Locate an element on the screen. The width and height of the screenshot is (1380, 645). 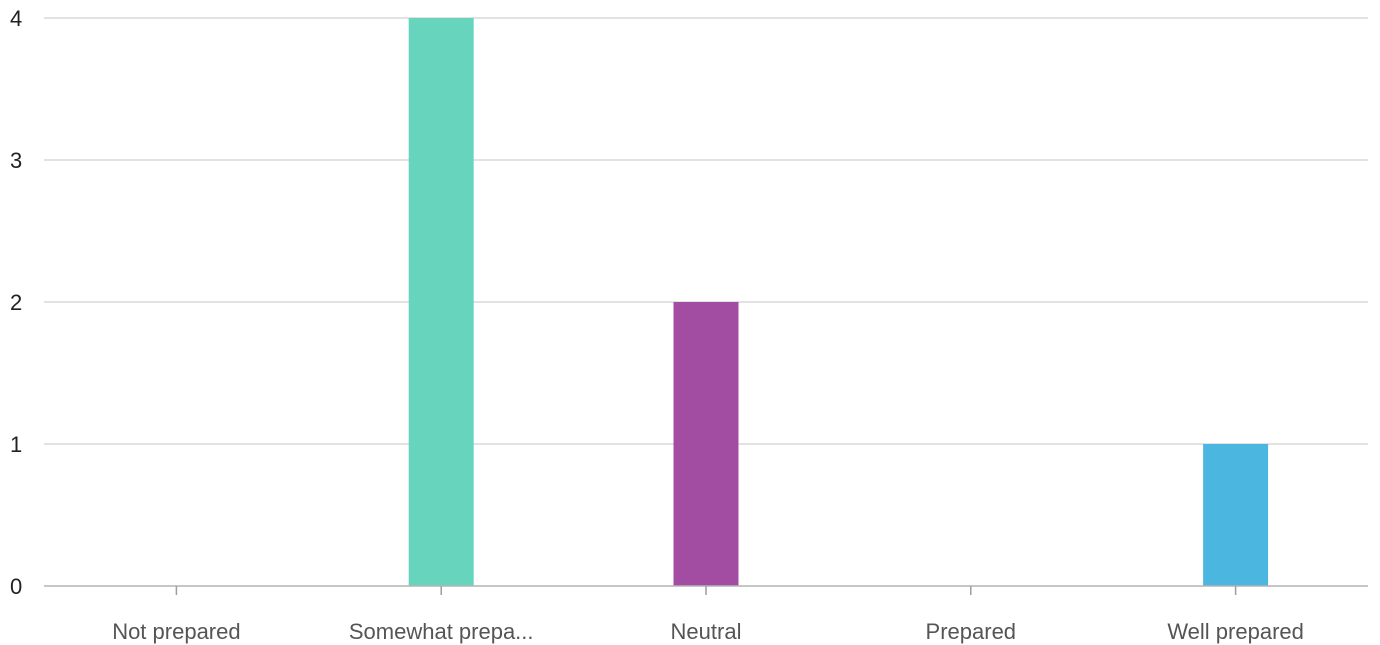
y-tick-label: 1 is located at coordinates (16, 444).